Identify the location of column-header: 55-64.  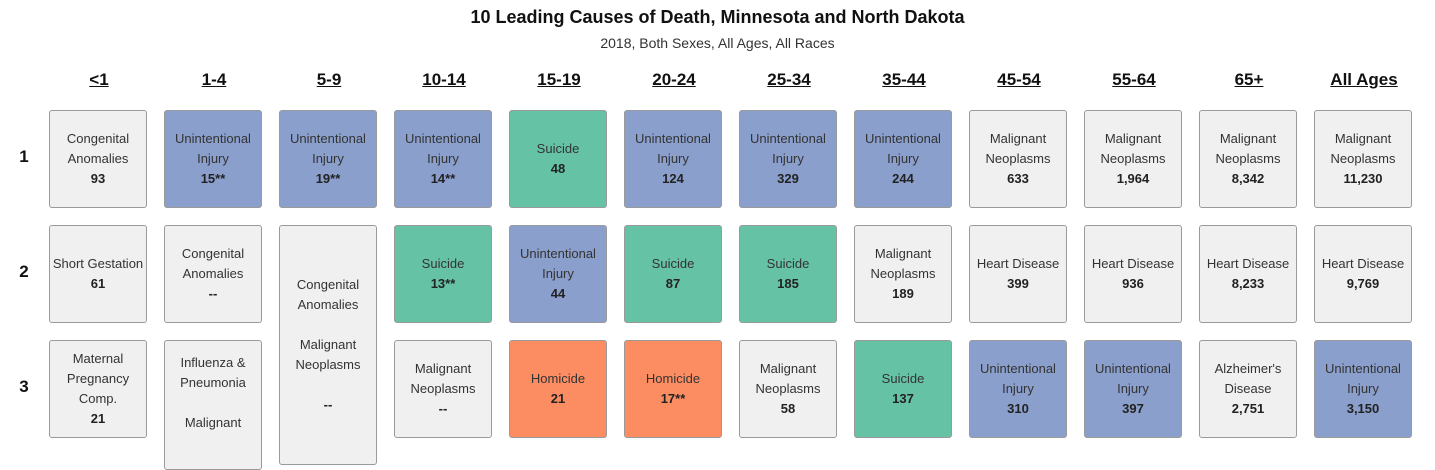
(1134, 79).